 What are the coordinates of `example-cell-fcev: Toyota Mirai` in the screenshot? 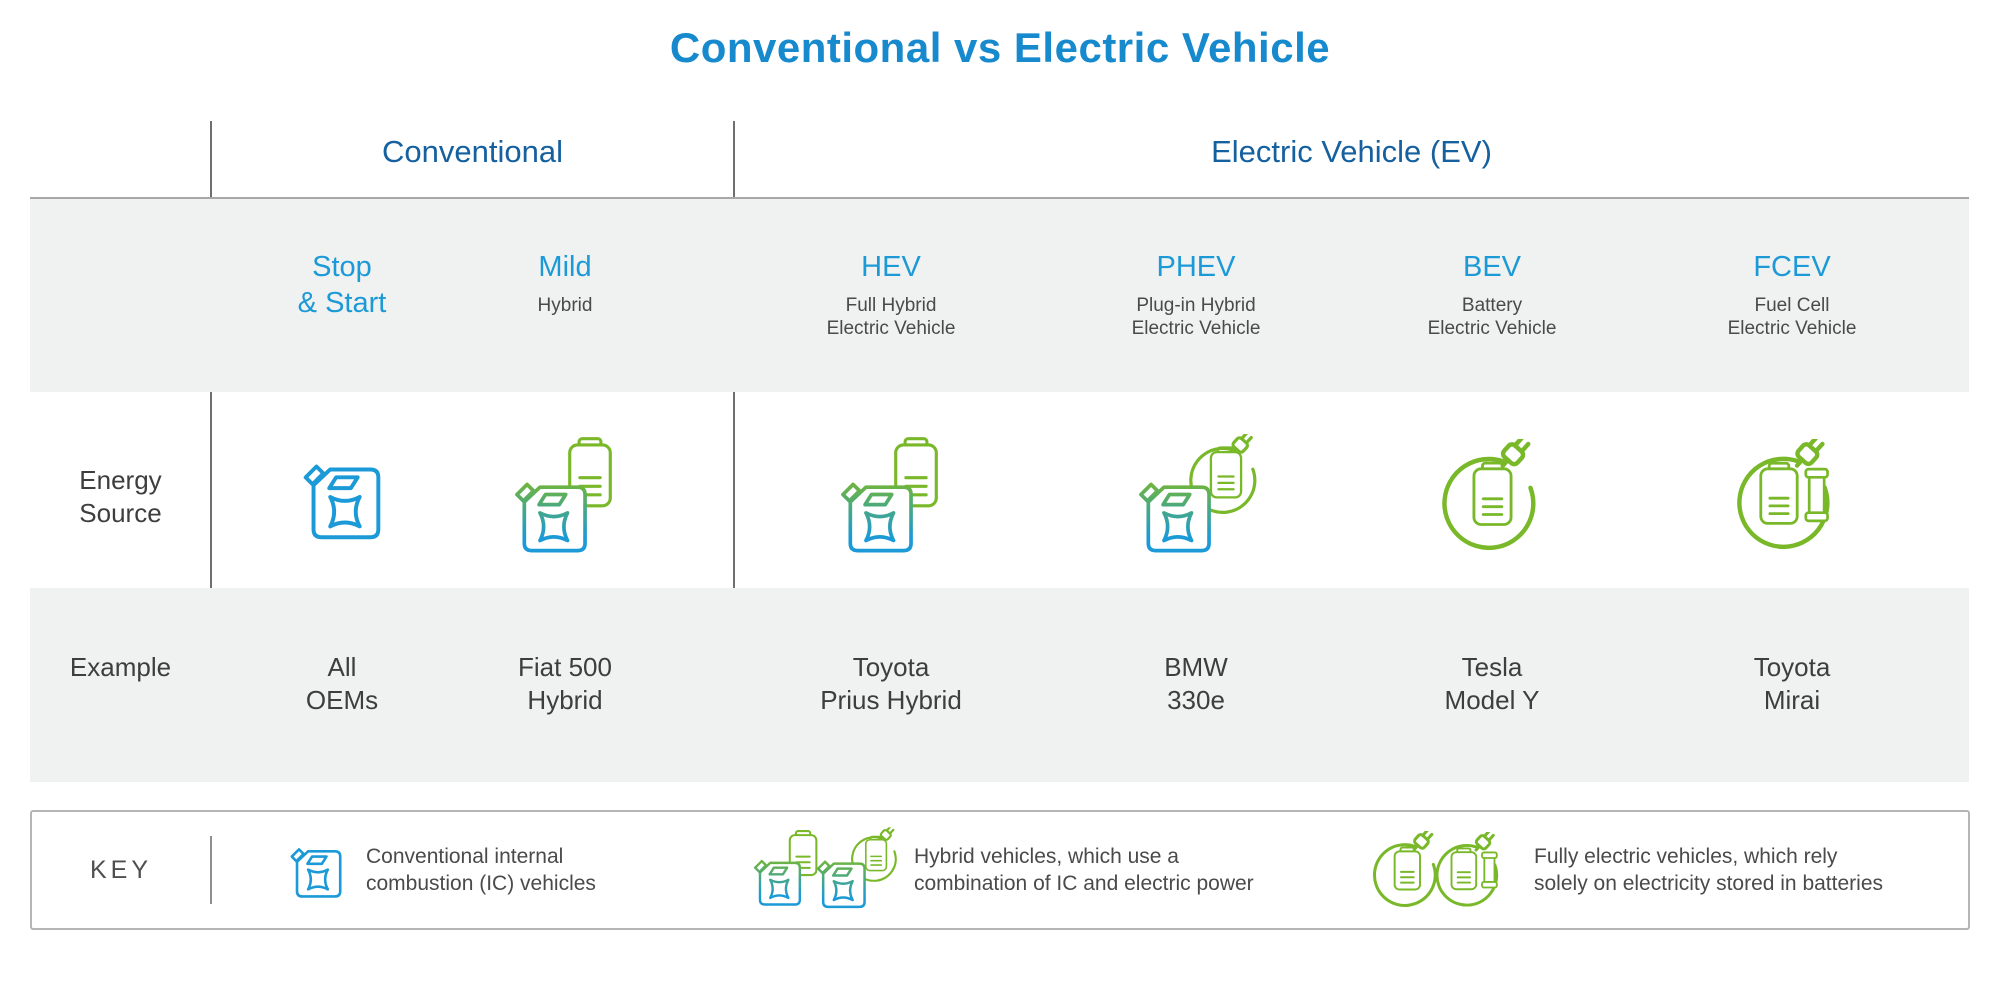 It's located at (1792, 684).